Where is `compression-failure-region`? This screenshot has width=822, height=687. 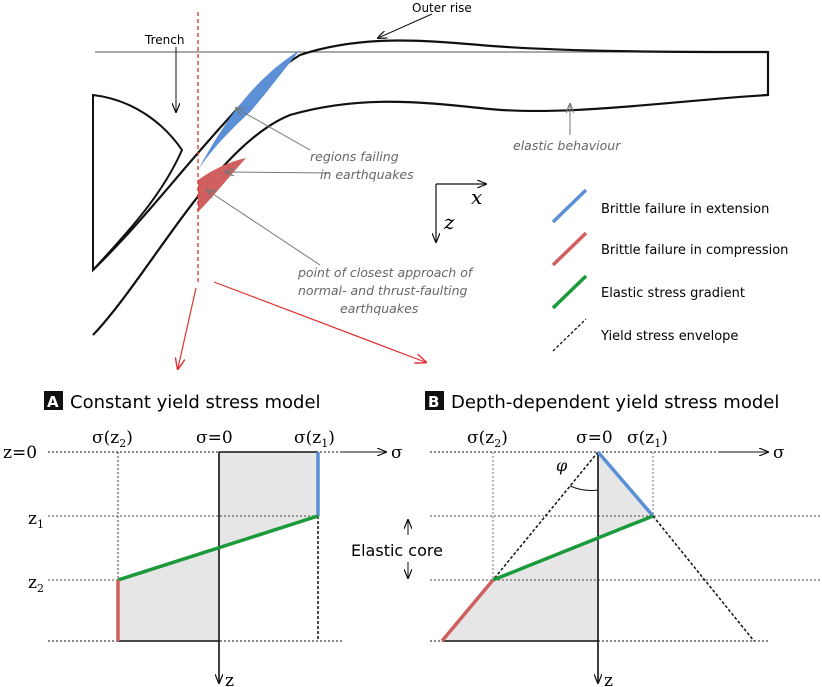
compression-failure-region is located at coordinates (222, 185).